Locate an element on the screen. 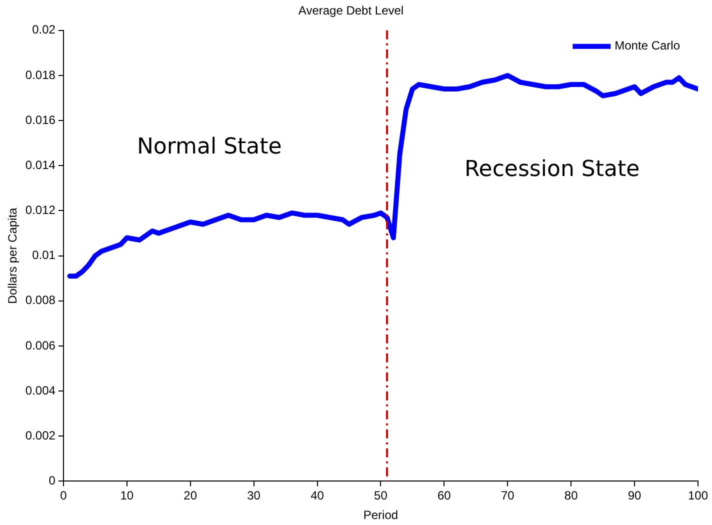  x-tick-label: 80 is located at coordinates (571, 495).